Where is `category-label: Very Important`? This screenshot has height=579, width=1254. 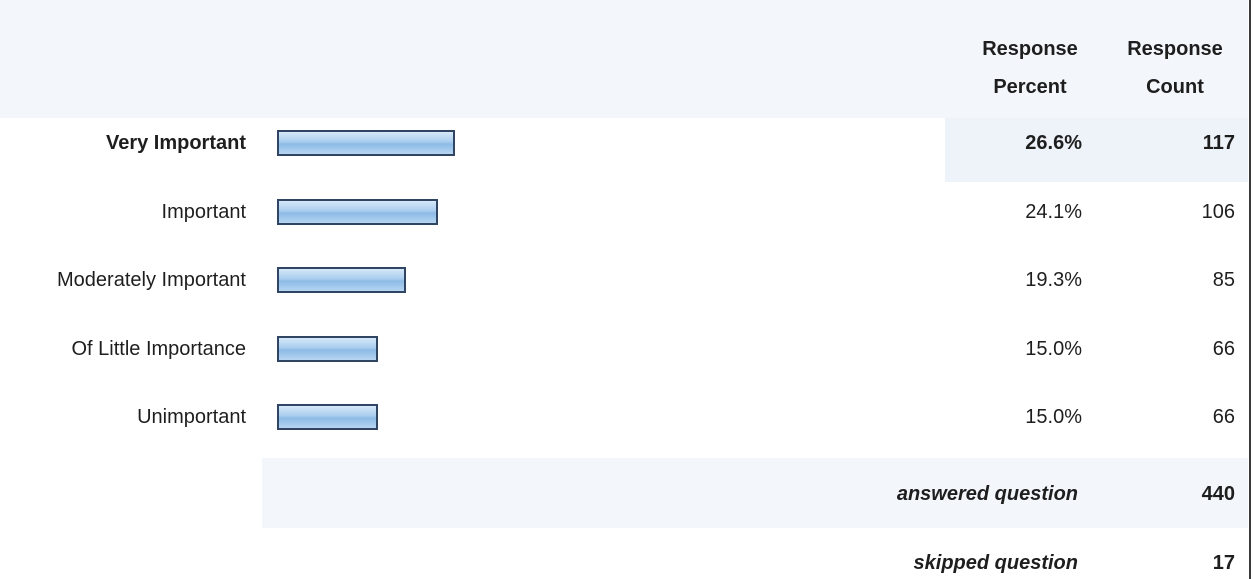
category-label: Very Important is located at coordinates (175, 143).